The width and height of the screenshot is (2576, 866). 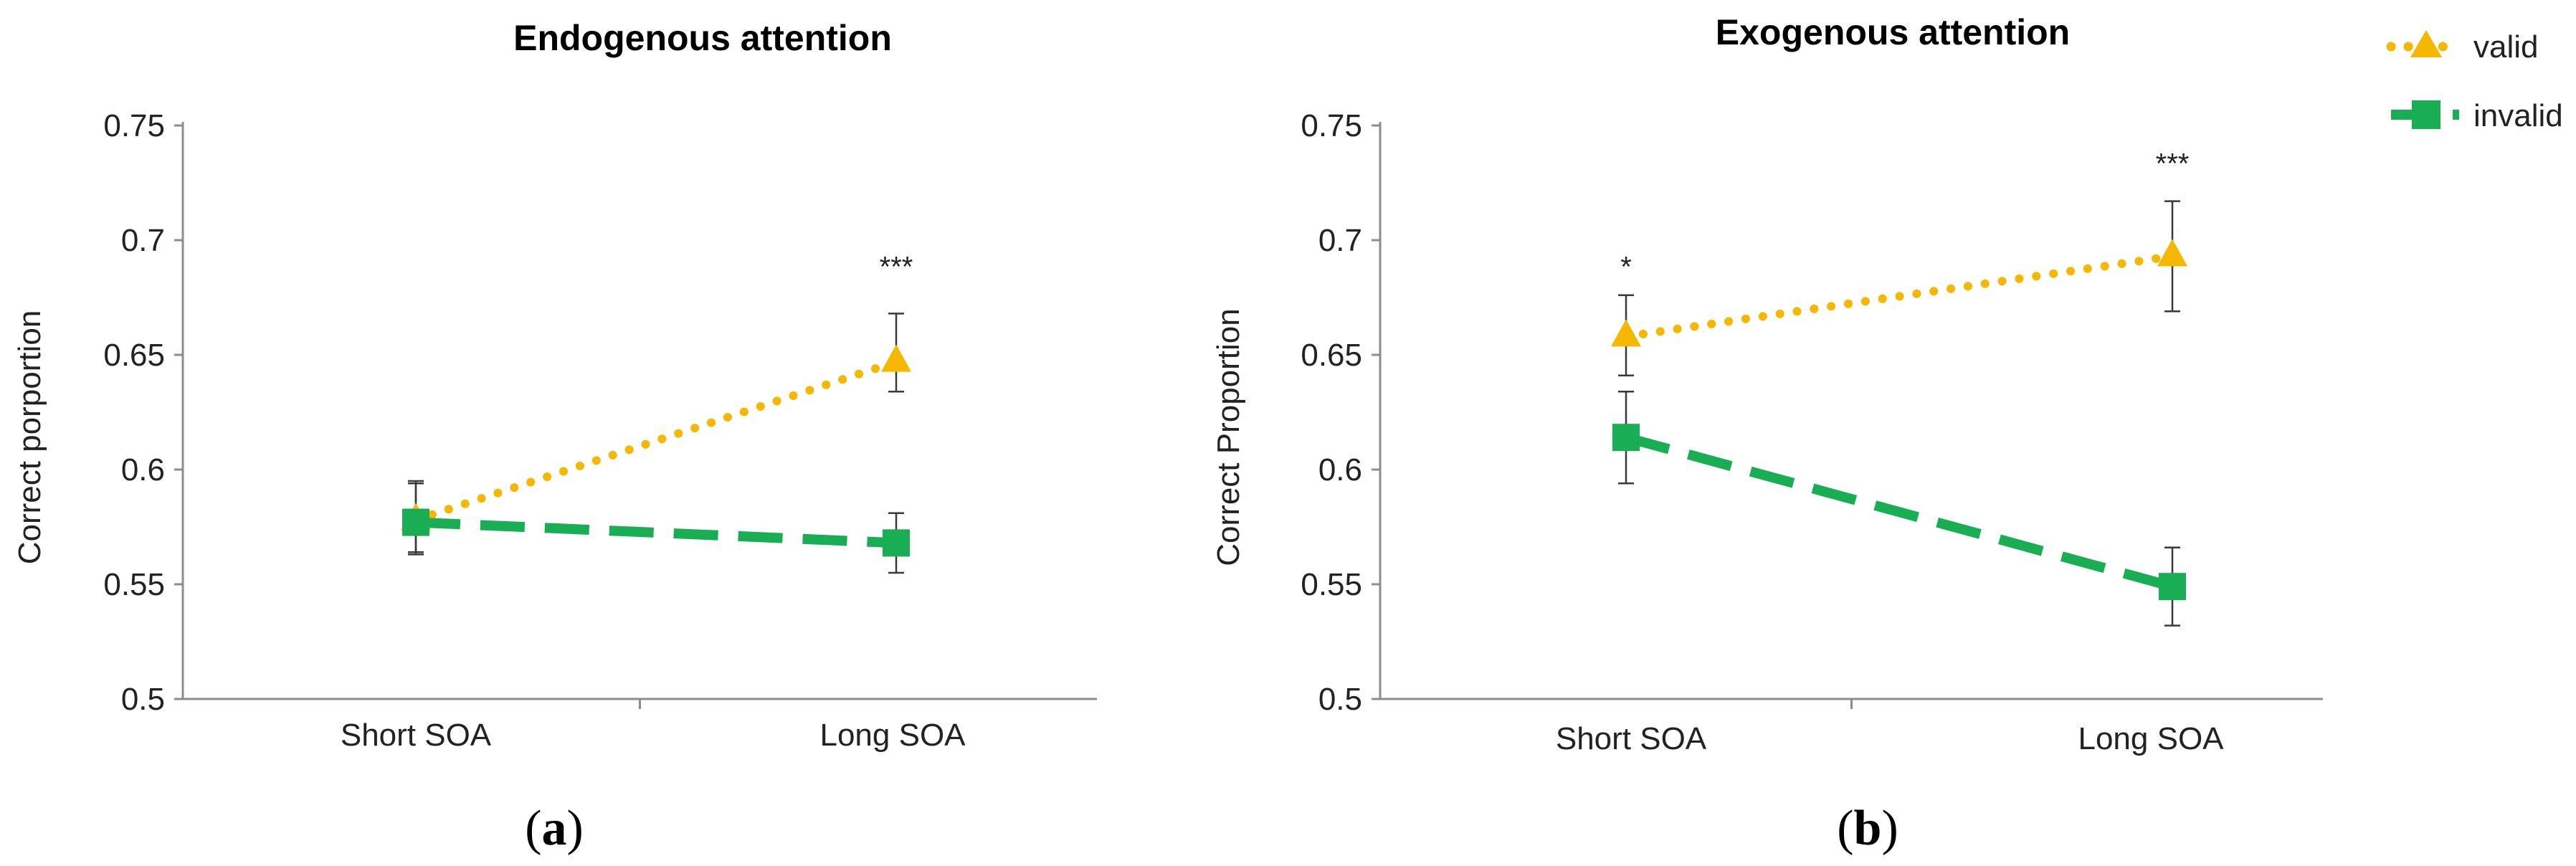 What do you see at coordinates (1899, 414) in the screenshot?
I see `panel-b-series` at bounding box center [1899, 414].